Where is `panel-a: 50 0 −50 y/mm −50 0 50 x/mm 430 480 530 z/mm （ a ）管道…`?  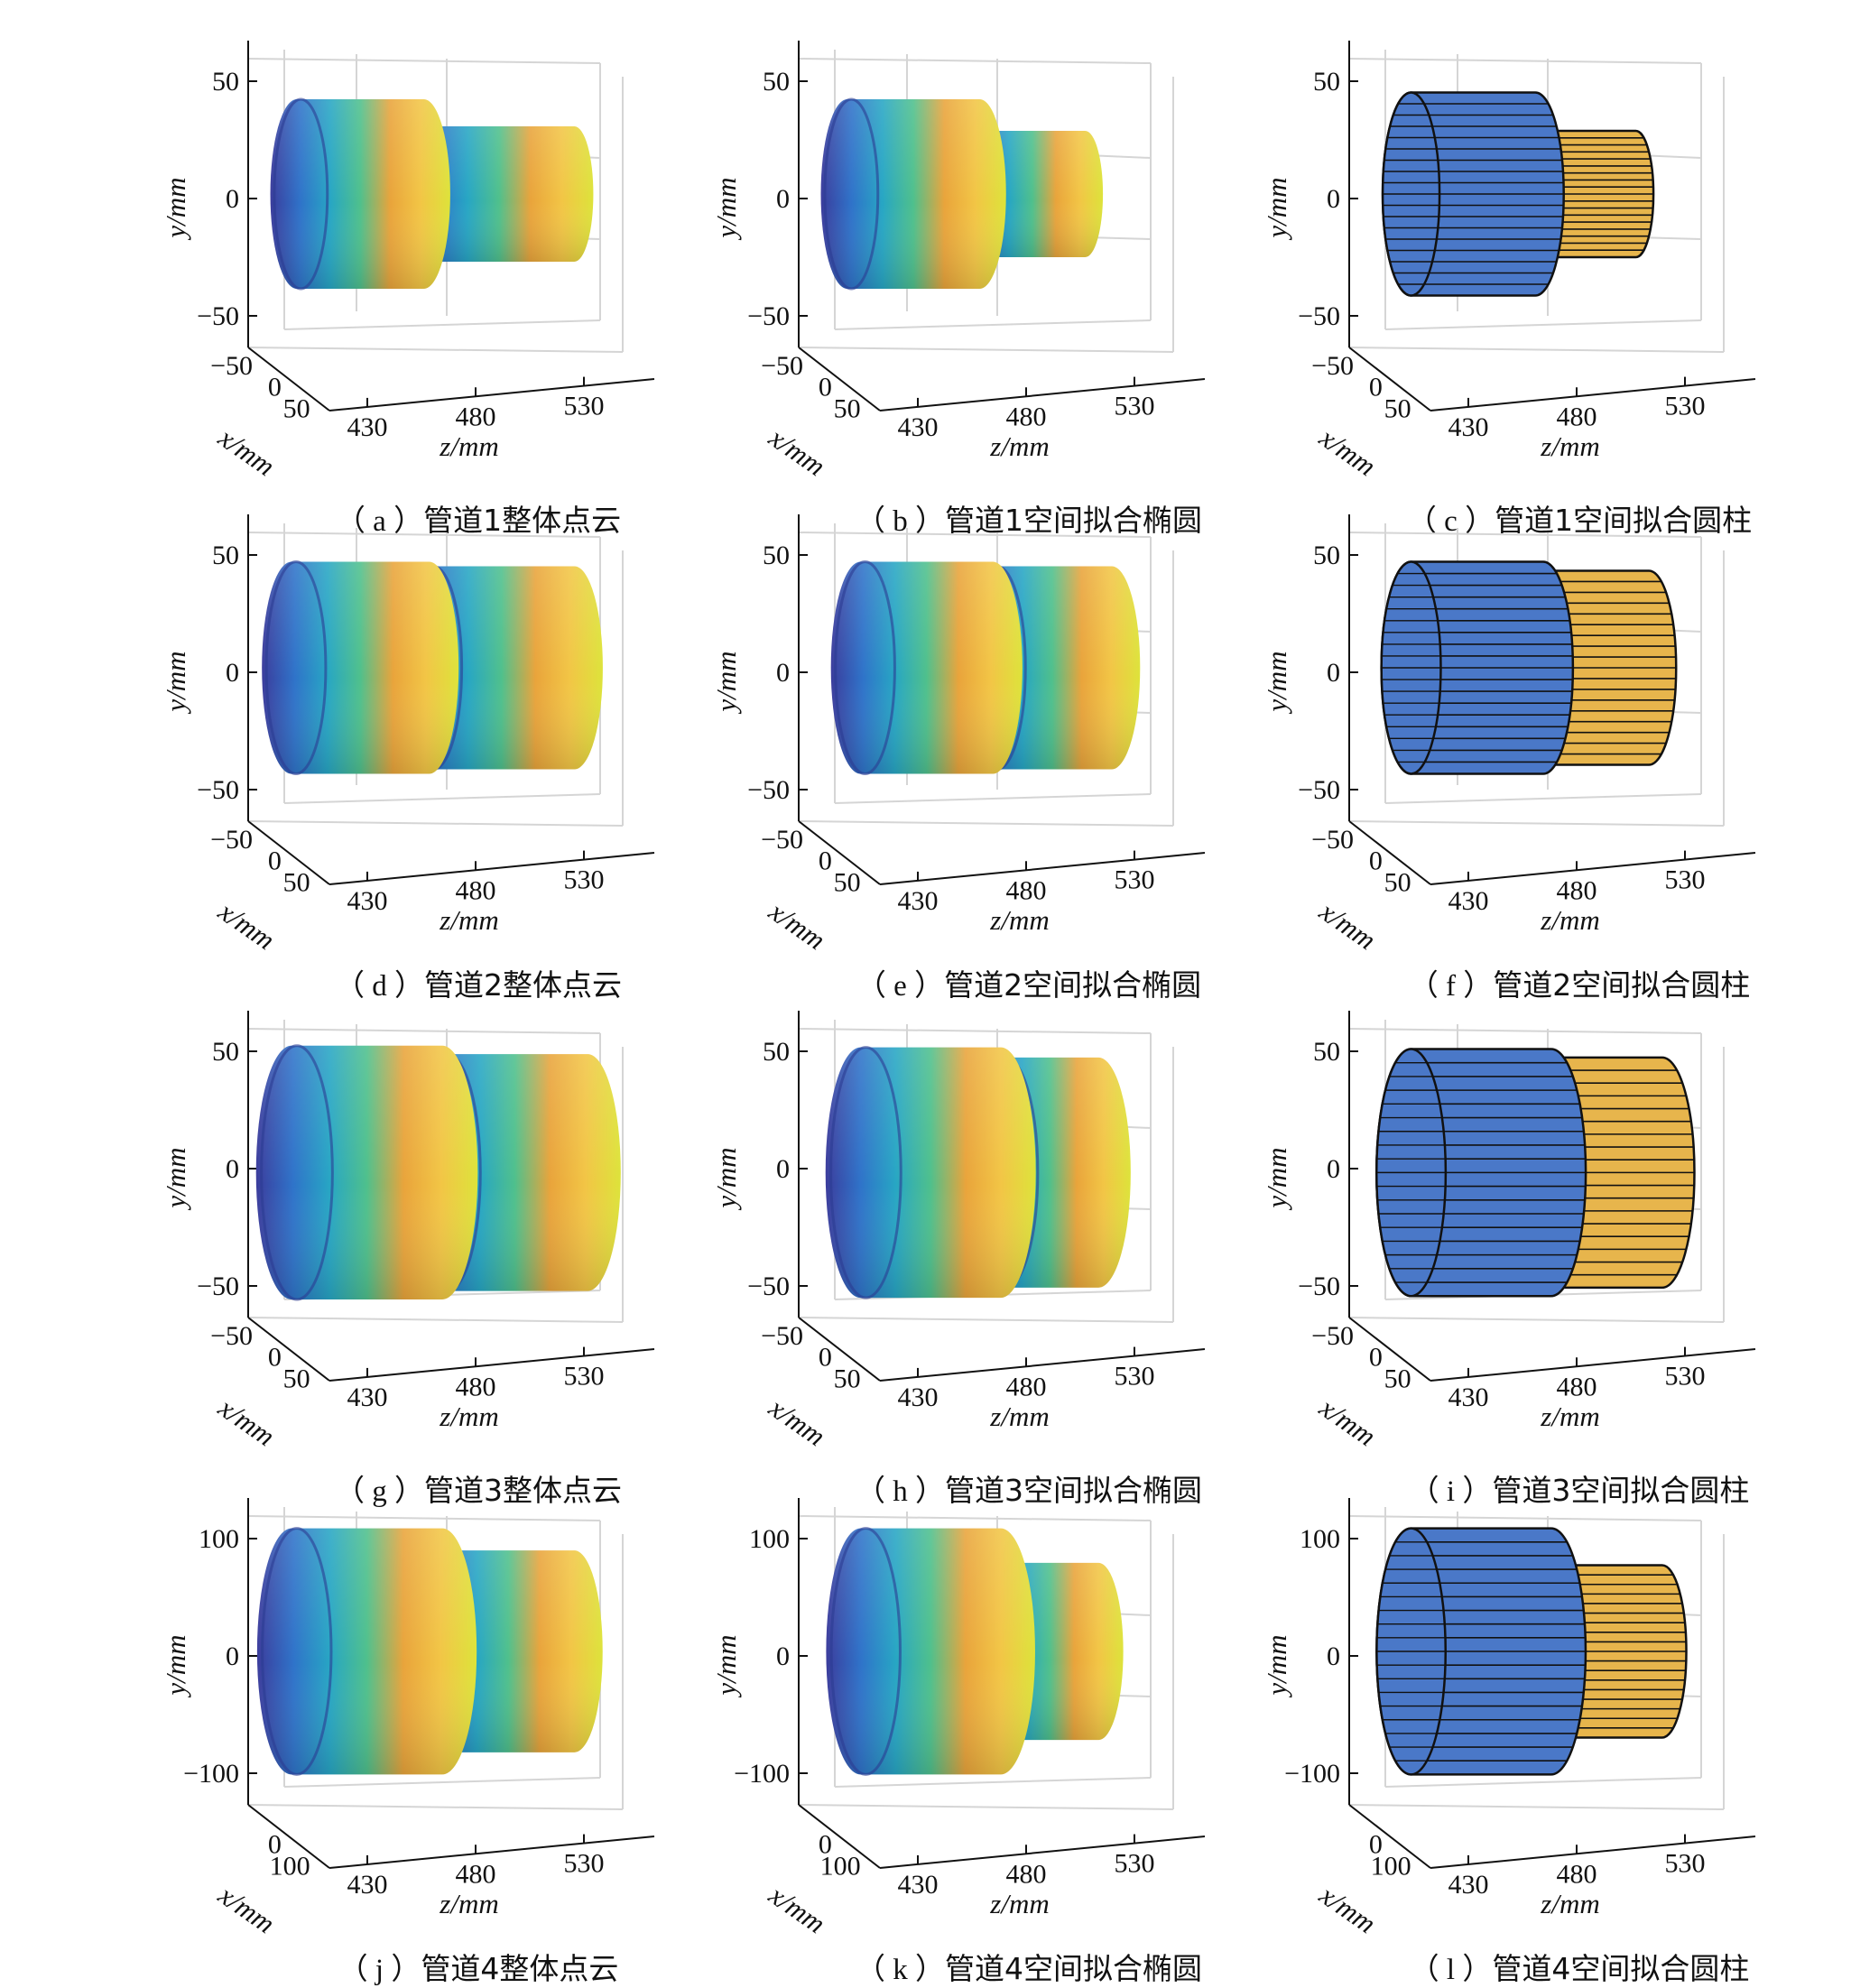 panel-a: 50 0 −50 y/mm −50 0 50 x/mm 430 480 530 z/mm （ a ）管道… is located at coordinates (455, 285).